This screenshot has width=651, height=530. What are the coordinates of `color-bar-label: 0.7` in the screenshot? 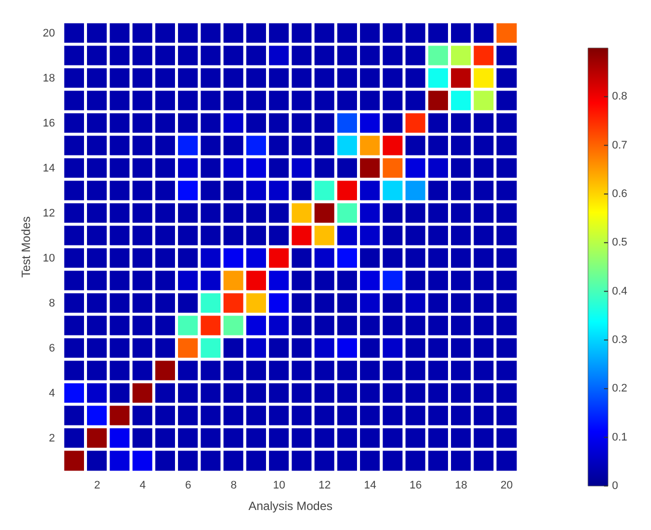 It's located at (620, 145).